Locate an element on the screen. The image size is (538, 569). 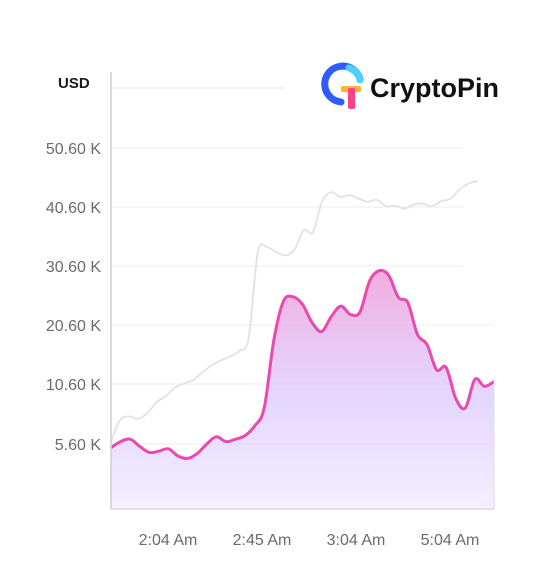
y-tick-label: 40.60 K is located at coordinates (73, 208).